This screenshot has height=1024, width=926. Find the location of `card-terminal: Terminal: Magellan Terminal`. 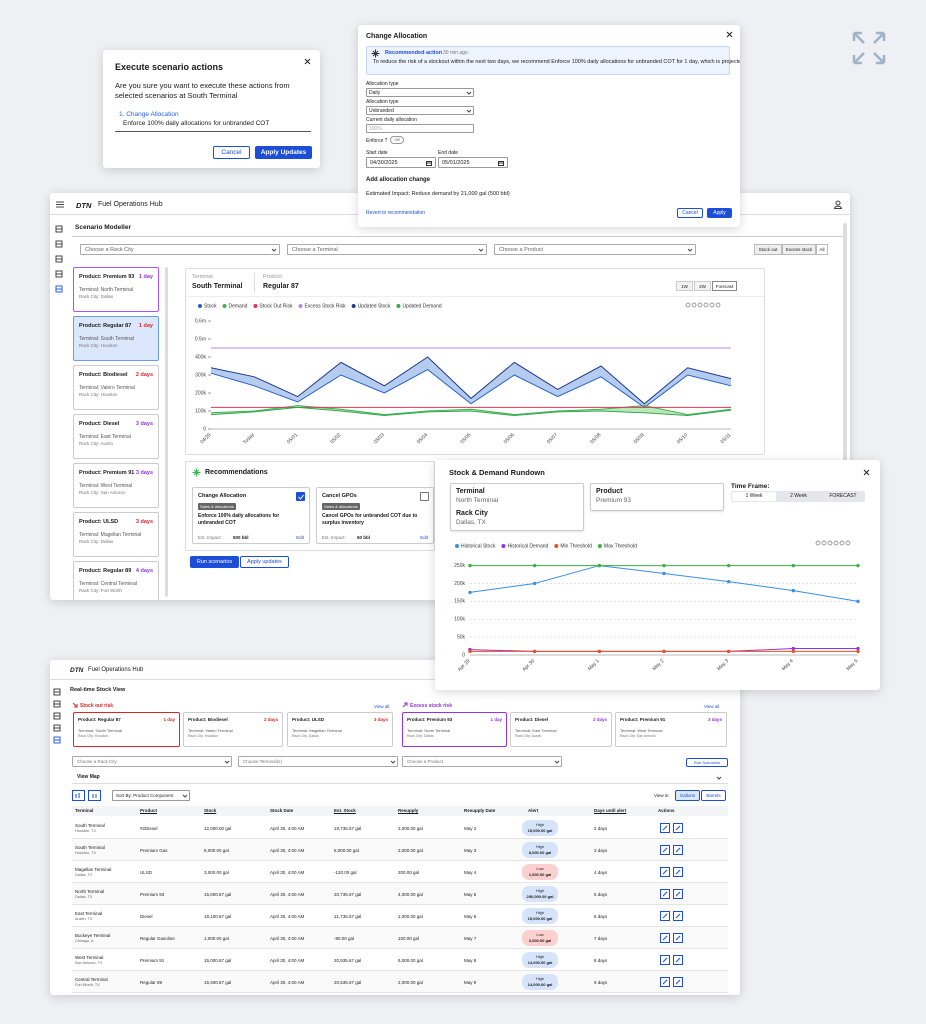

card-terminal: Terminal: Magellan Terminal is located at coordinates (317, 730).